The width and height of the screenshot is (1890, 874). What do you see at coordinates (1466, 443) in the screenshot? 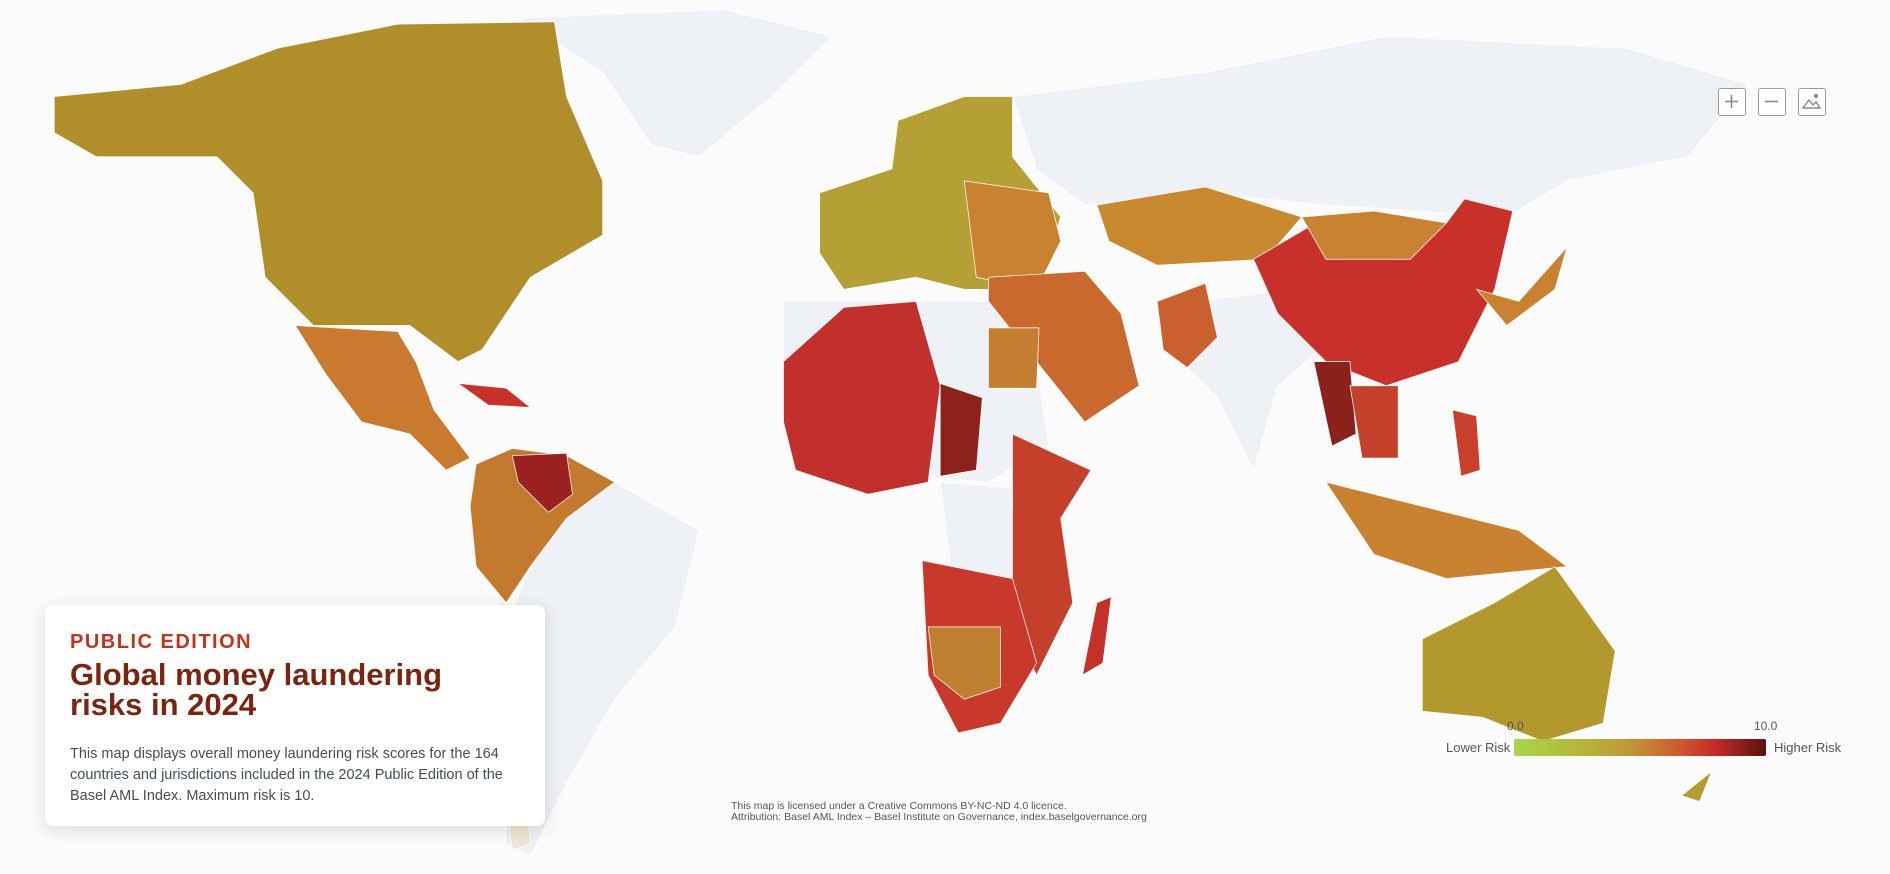
I see `philippines` at bounding box center [1466, 443].